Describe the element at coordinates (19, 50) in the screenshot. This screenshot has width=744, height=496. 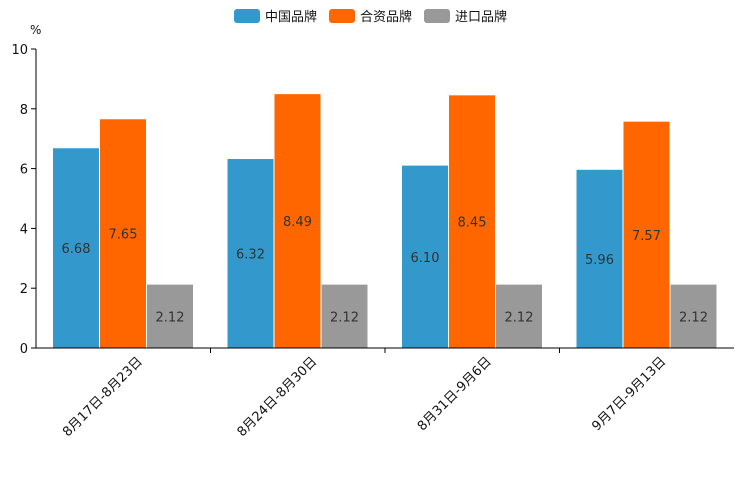
I see `y-tick-label: 10` at that location.